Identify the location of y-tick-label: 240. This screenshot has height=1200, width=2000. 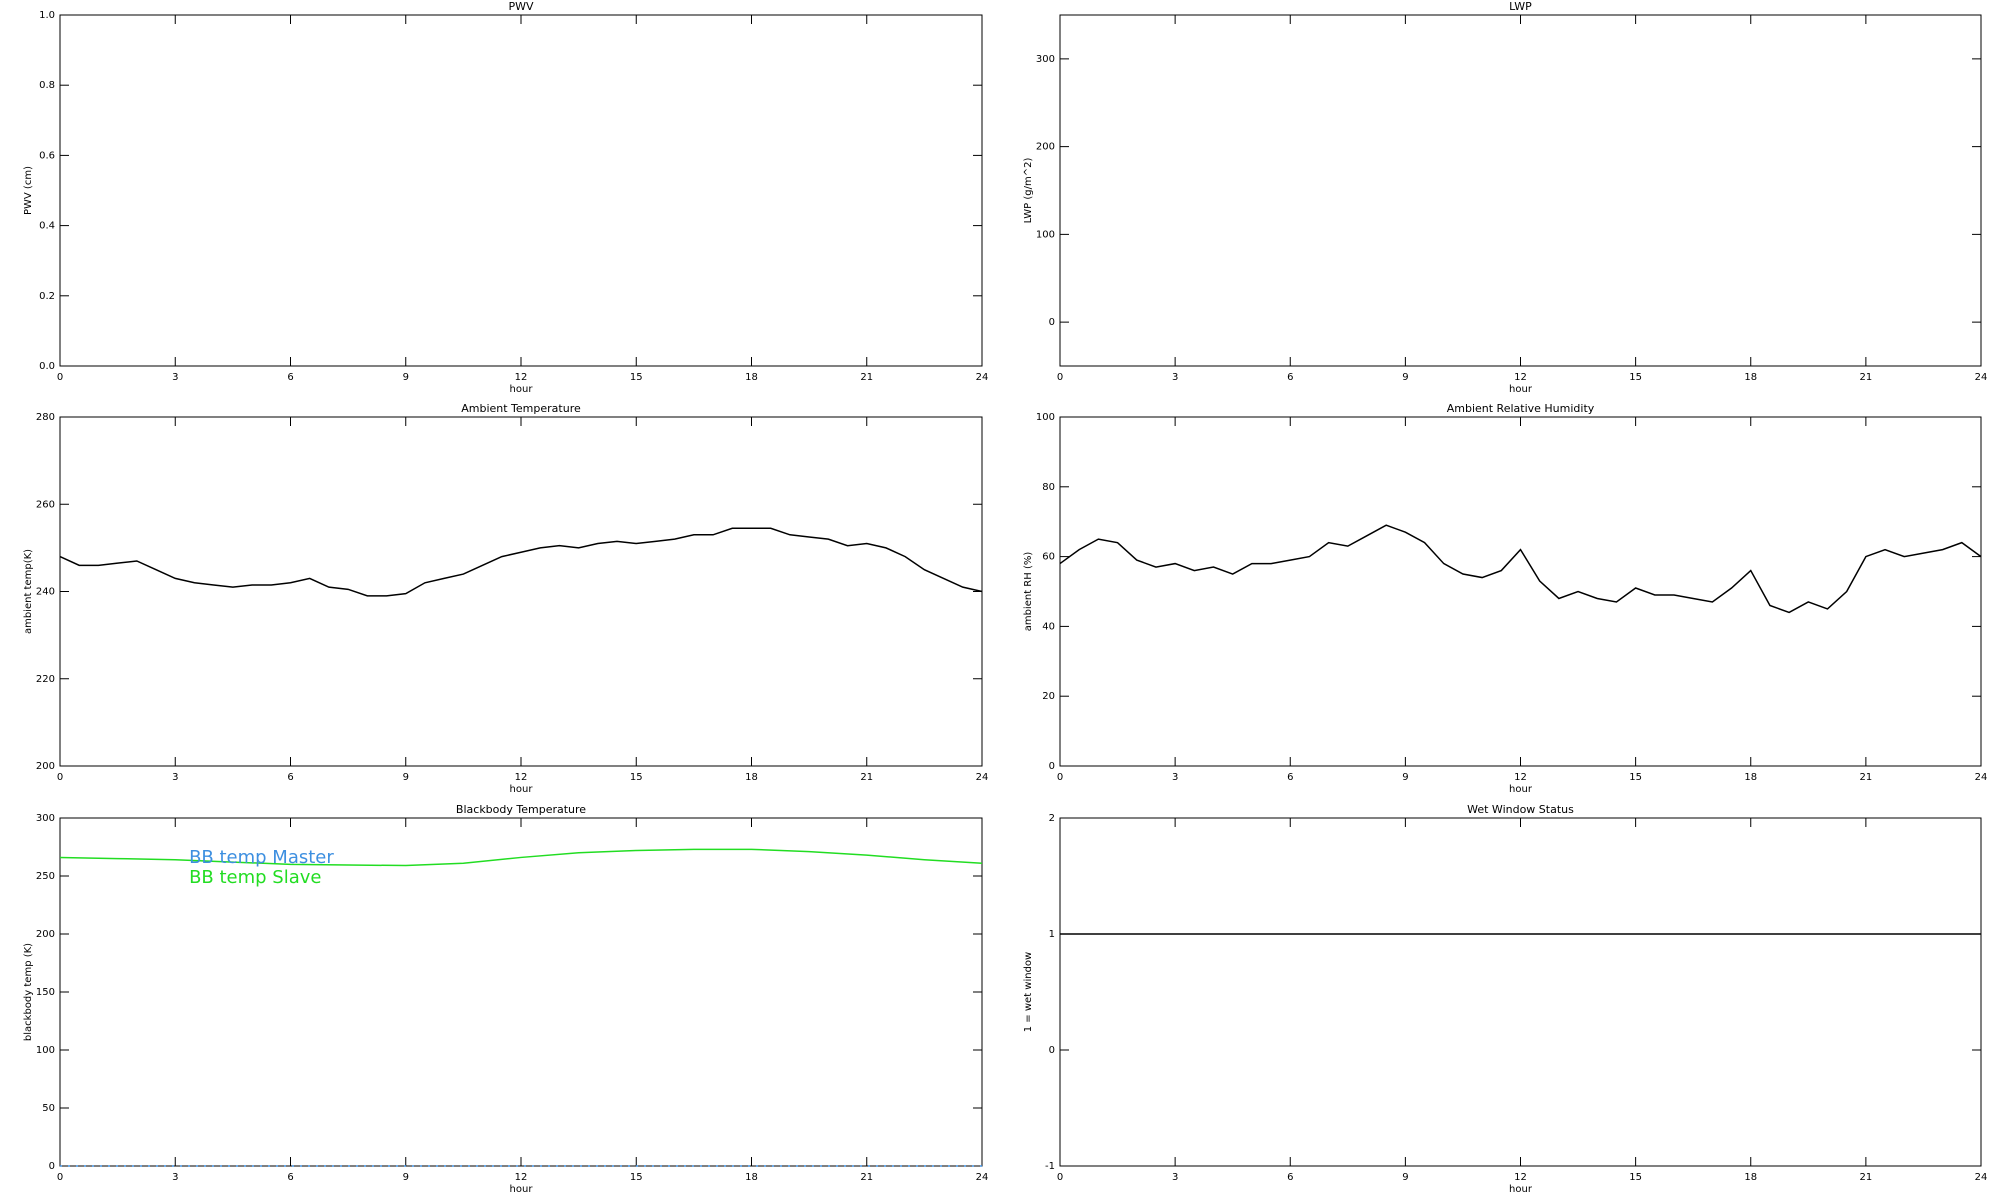
(45, 592).